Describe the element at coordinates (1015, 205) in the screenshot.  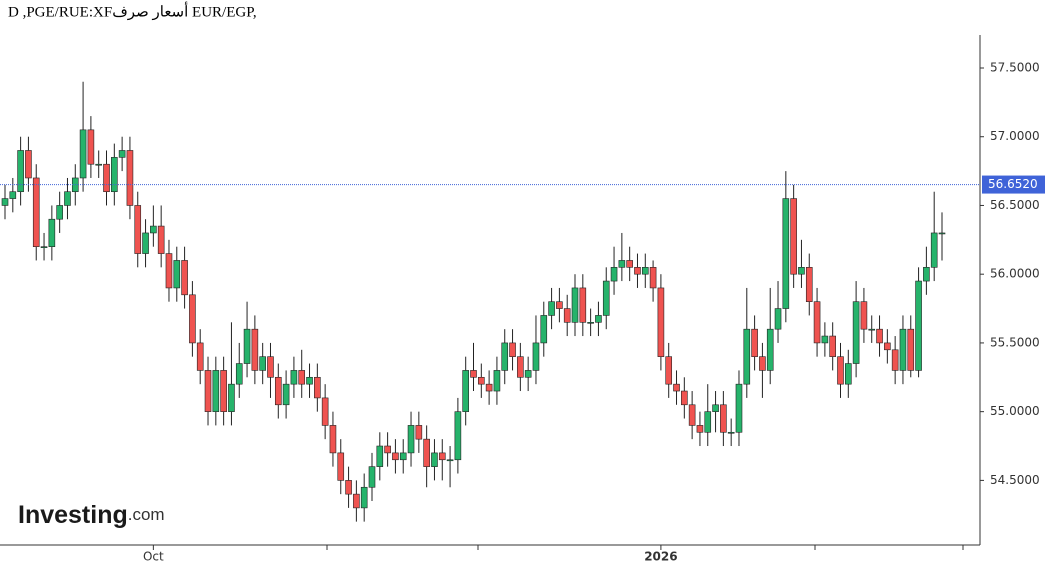
I see `y-tick-label: 56.5000` at that location.